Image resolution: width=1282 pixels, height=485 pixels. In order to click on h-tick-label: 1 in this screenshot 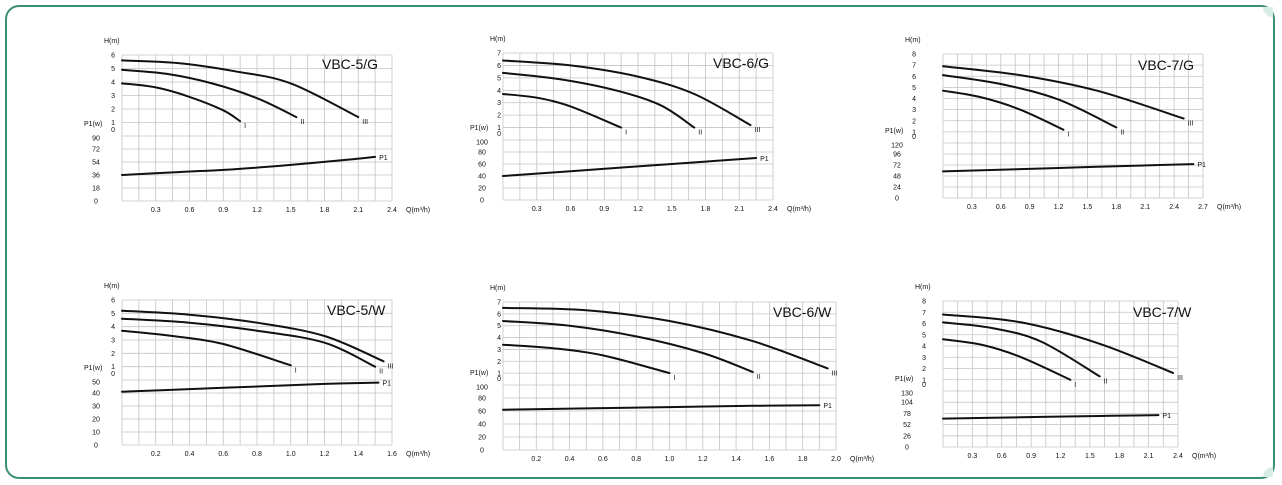, I will do `click(113, 123)`.